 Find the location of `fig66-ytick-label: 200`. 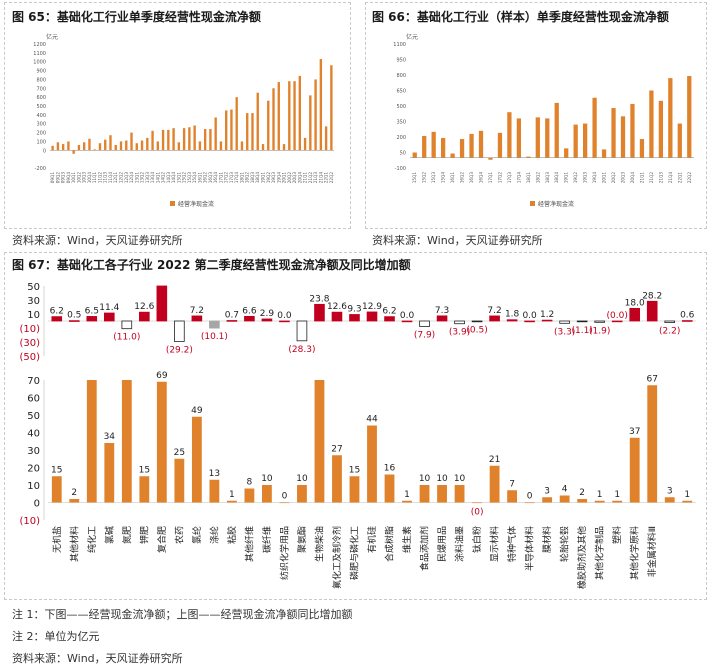

fig66-ytick-label: 200 is located at coordinates (401, 138).